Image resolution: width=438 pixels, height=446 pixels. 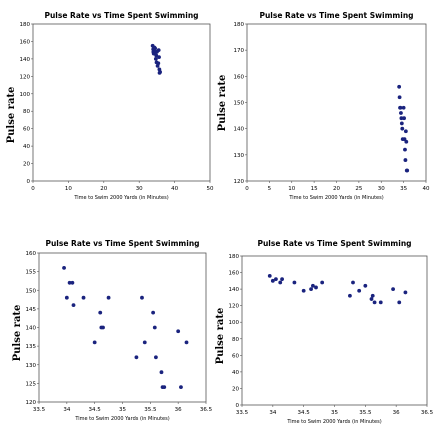 What do you see at coordinates (270, 189) in the screenshot?
I see `x-tick-label: 5` at bounding box center [270, 189].